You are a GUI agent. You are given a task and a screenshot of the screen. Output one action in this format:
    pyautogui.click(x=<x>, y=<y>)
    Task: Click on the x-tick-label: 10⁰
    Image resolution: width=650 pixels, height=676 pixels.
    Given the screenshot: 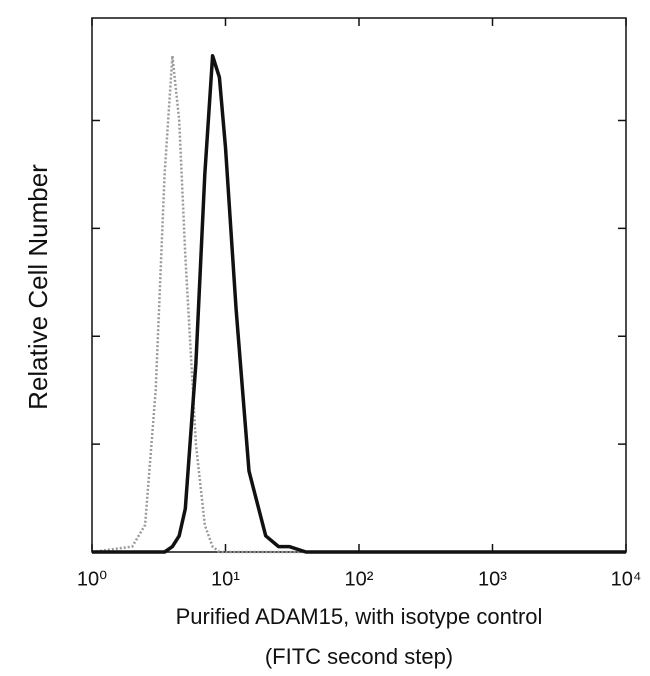 What is the action you would take?
    pyautogui.click(x=92, y=579)
    